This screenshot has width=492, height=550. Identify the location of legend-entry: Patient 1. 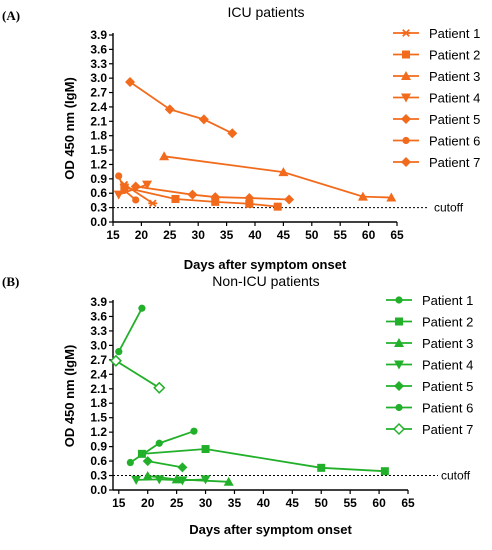
(429, 300).